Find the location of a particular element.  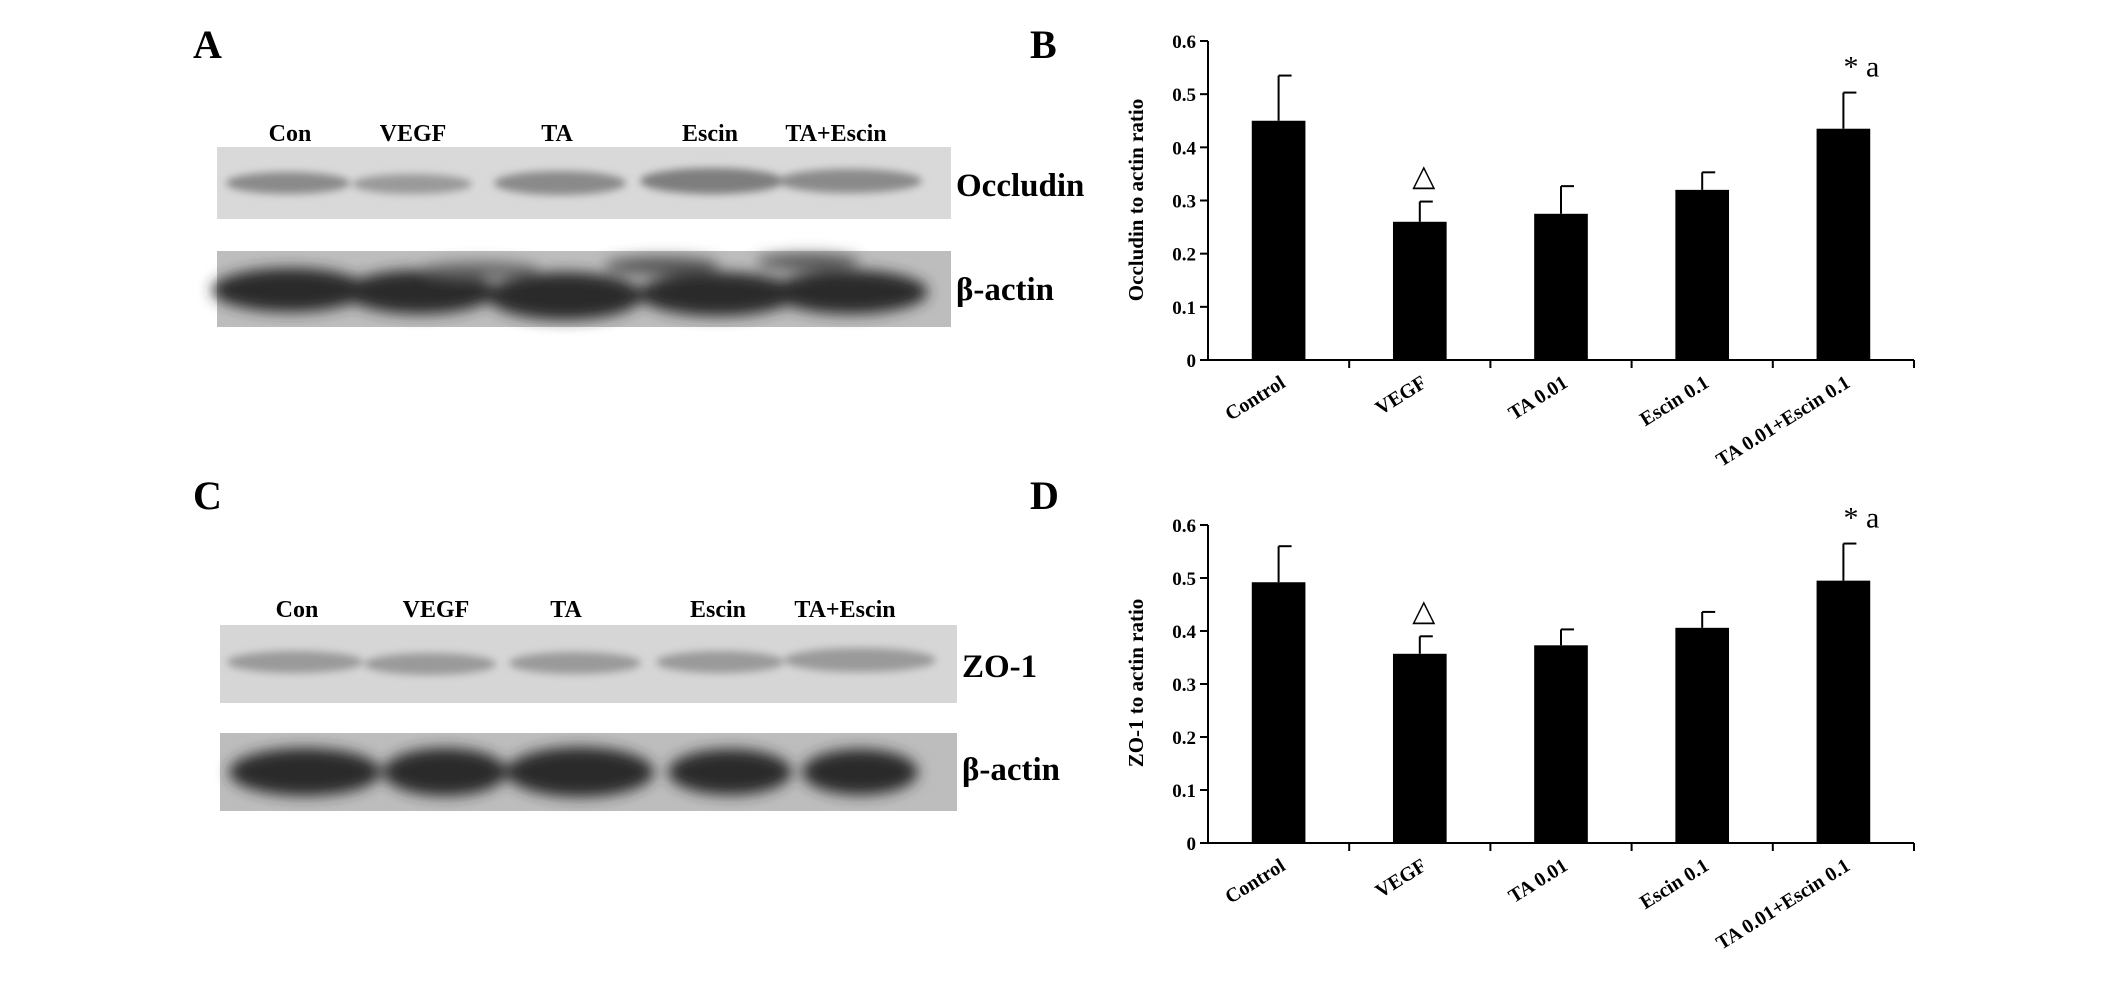

y-axis-label: ZO-1 to actin ratio is located at coordinates (1136, 683).